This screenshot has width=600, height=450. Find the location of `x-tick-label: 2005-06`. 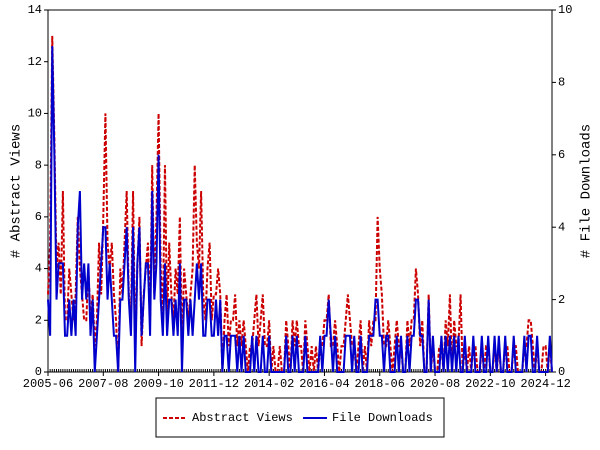

x-tick-label: 2005-06 is located at coordinates (48, 384).